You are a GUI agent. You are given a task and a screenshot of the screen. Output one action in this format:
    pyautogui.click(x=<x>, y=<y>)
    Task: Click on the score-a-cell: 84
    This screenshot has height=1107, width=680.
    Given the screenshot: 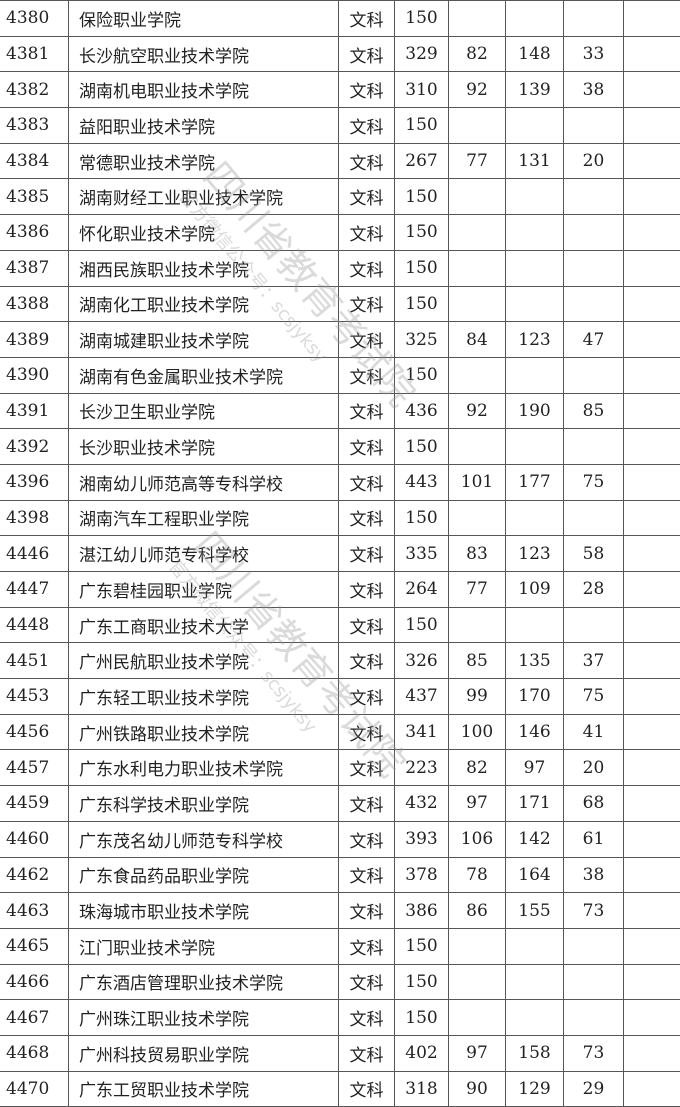 What is the action you would take?
    pyautogui.click(x=477, y=339)
    